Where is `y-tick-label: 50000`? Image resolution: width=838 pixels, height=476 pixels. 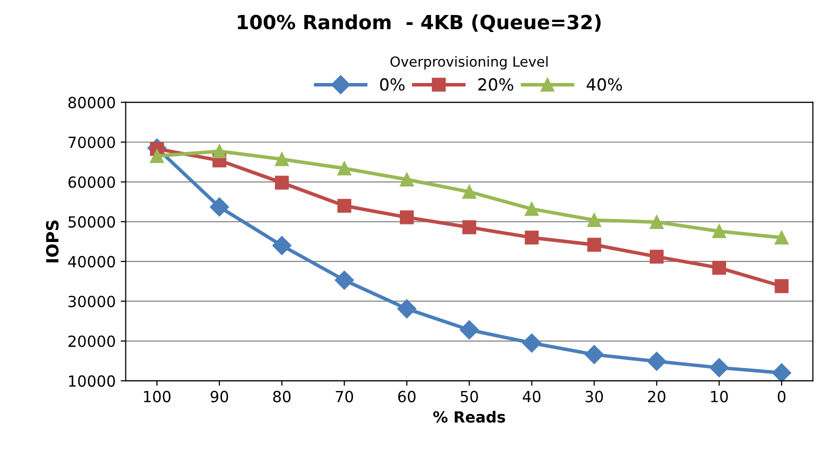 y-tick-label: 50000 is located at coordinates (91, 222).